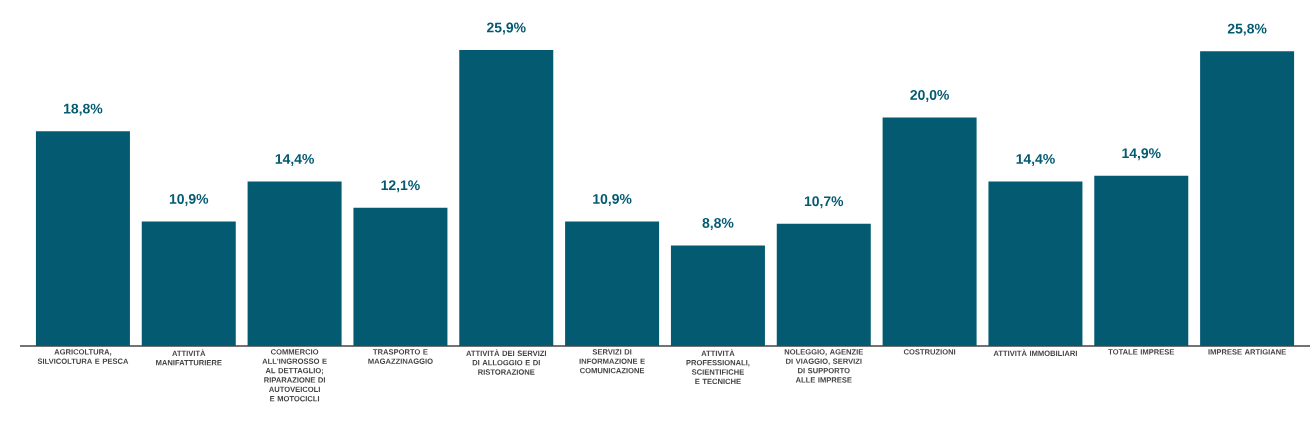  What do you see at coordinates (506, 28) in the screenshot?
I see `data-label: 25,9%` at bounding box center [506, 28].